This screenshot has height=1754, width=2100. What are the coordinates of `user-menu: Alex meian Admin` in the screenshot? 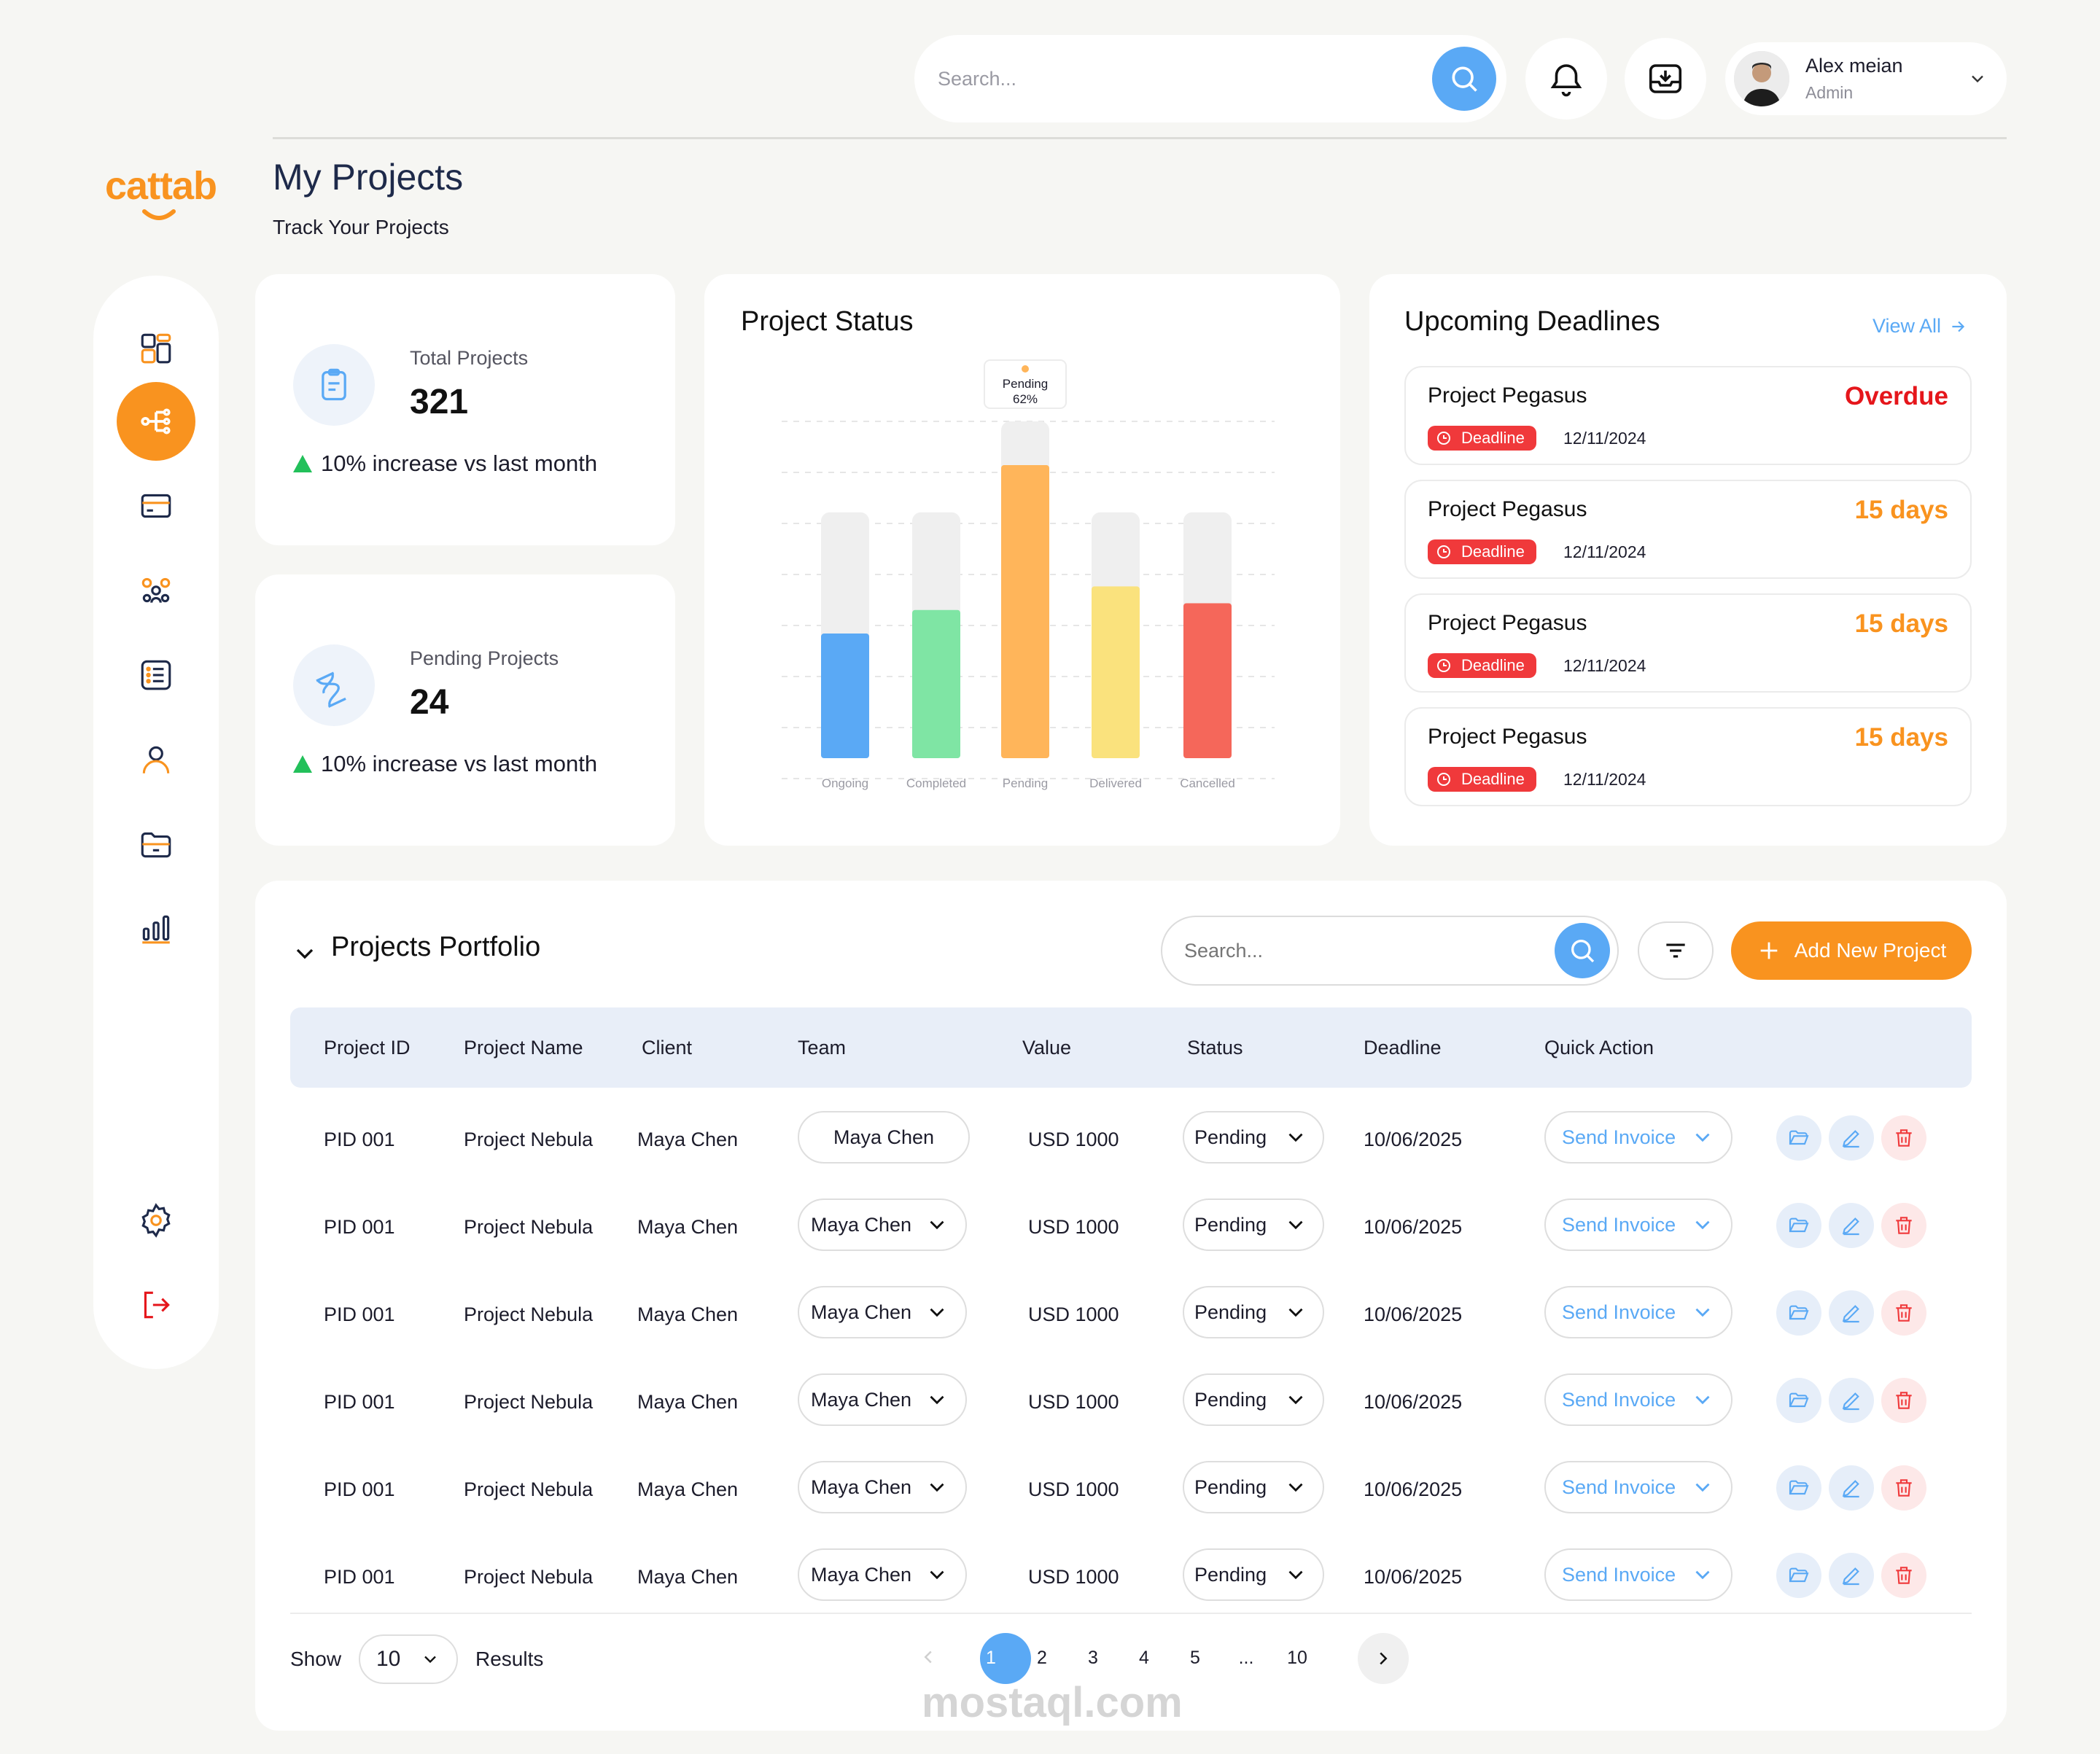 It's located at (1866, 78).